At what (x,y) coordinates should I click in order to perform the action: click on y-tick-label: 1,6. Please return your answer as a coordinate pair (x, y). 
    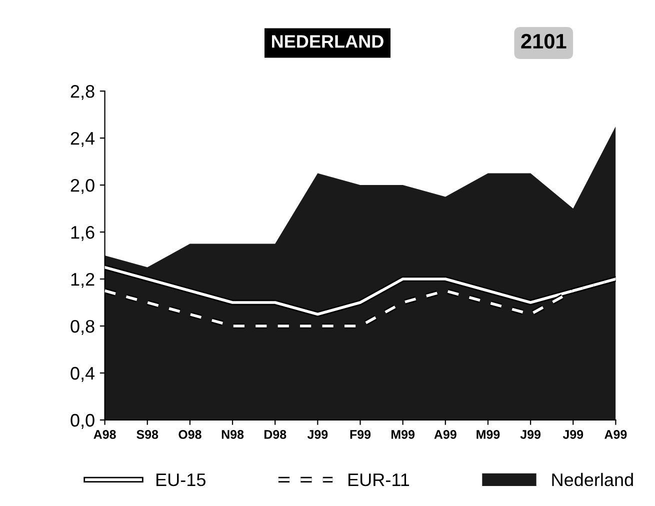
    Looking at the image, I should click on (82, 233).